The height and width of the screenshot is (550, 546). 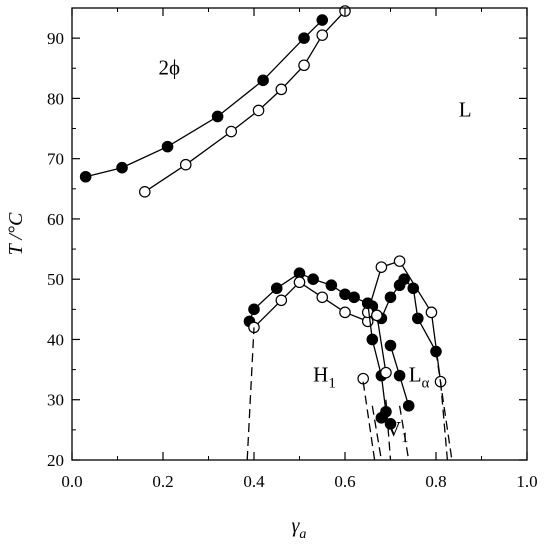 I want to click on y-tick-label: 70, so click(x=55, y=159).